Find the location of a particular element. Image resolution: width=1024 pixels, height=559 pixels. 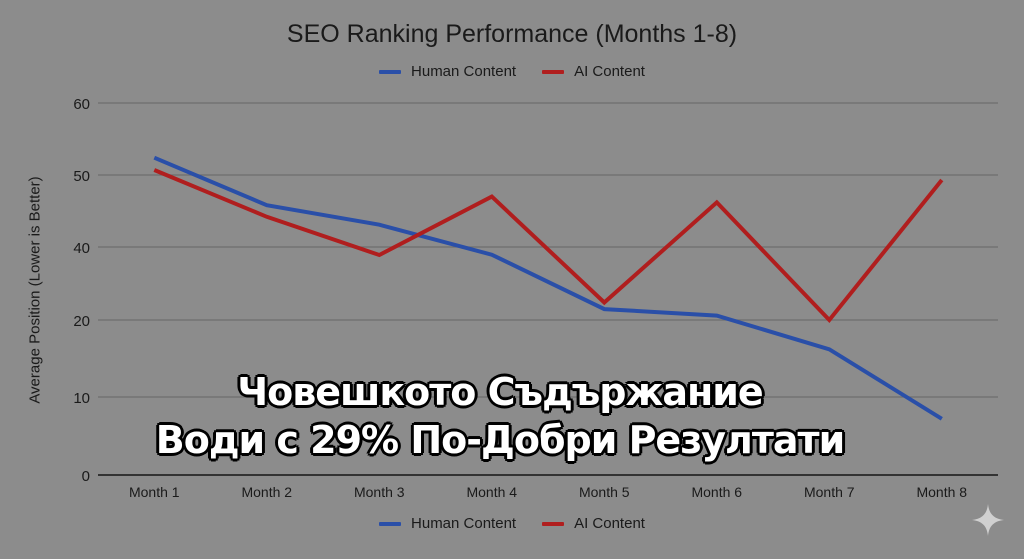

y-tick-label: 50 is located at coordinates (81, 176).